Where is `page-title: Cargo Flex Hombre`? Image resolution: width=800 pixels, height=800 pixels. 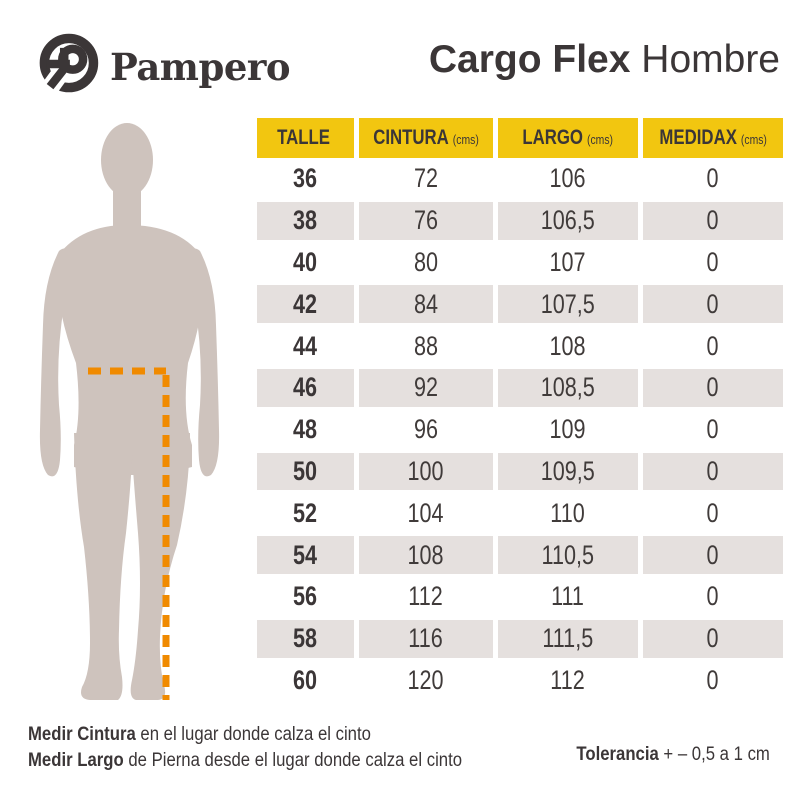
page-title: Cargo Flex Hombre is located at coordinates (604, 59).